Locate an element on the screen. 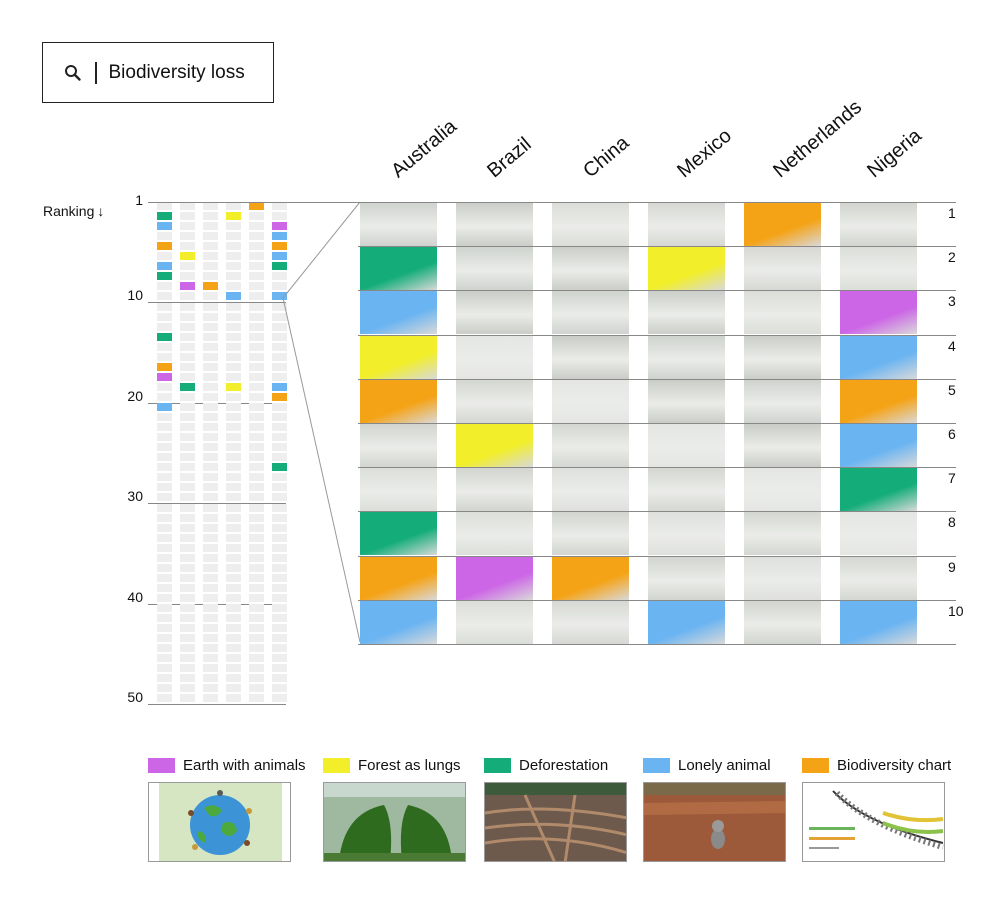 This screenshot has width=1000, height=907. legend-item-lonely: Lonely animal is located at coordinates (707, 765).